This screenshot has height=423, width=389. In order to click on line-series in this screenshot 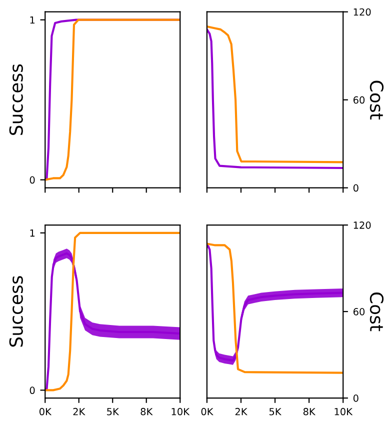, I will do `click(112, 99)`.